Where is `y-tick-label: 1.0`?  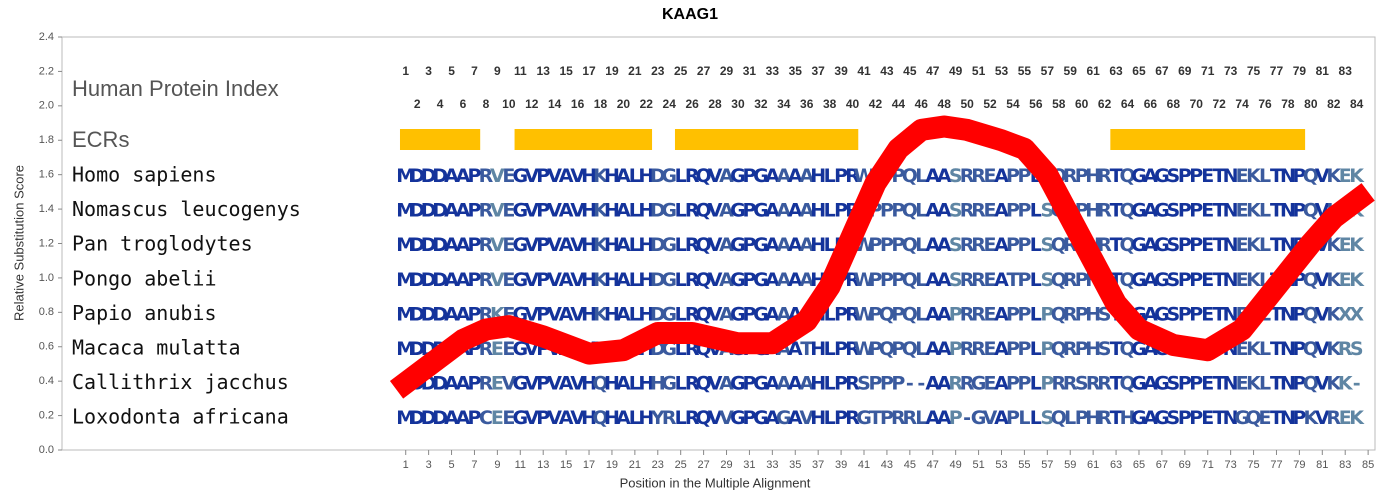 y-tick-label: 1.0 is located at coordinates (46, 278).